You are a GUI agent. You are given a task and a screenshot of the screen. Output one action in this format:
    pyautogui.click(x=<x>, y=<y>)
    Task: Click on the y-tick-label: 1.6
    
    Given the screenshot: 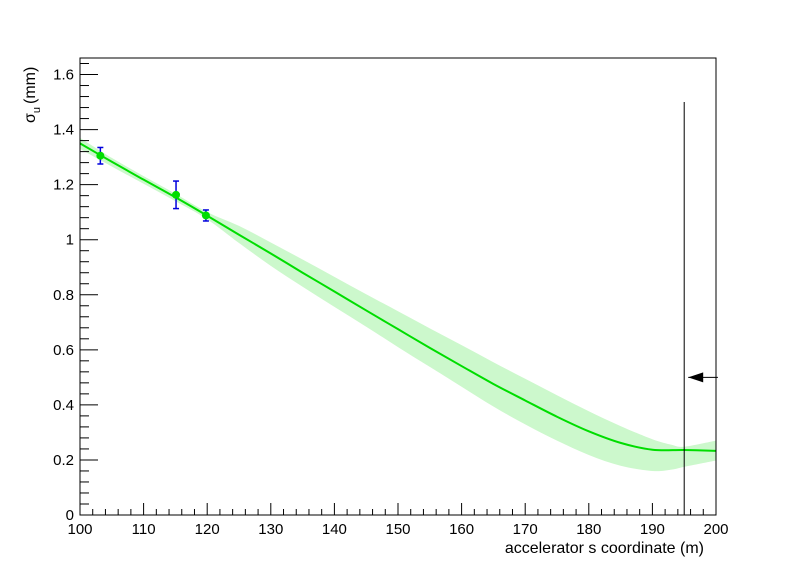 What is the action you would take?
    pyautogui.click(x=63, y=75)
    